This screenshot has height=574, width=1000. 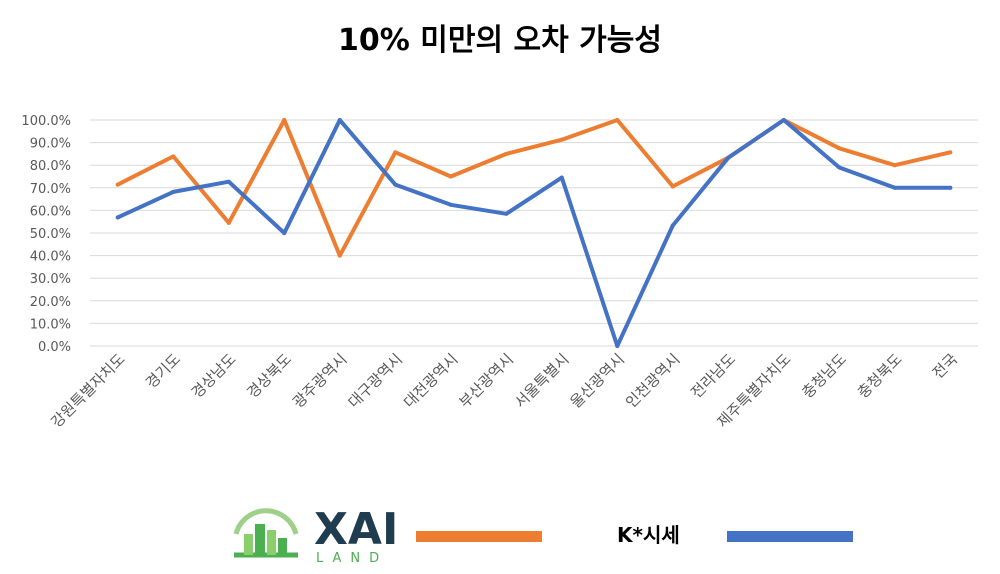 I want to click on y-tick-label: 20.0%, so click(x=50, y=302).